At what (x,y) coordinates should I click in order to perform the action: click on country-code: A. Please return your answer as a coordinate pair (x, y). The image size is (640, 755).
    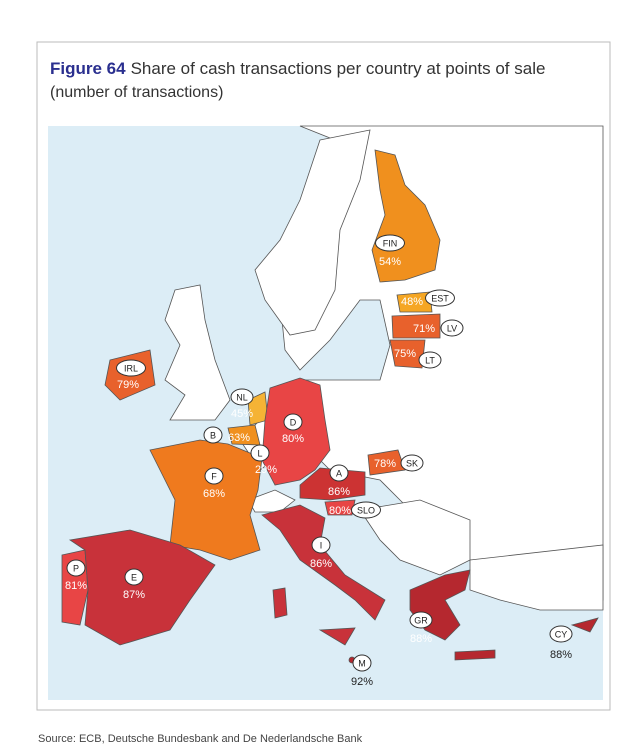
    Looking at the image, I should click on (339, 474).